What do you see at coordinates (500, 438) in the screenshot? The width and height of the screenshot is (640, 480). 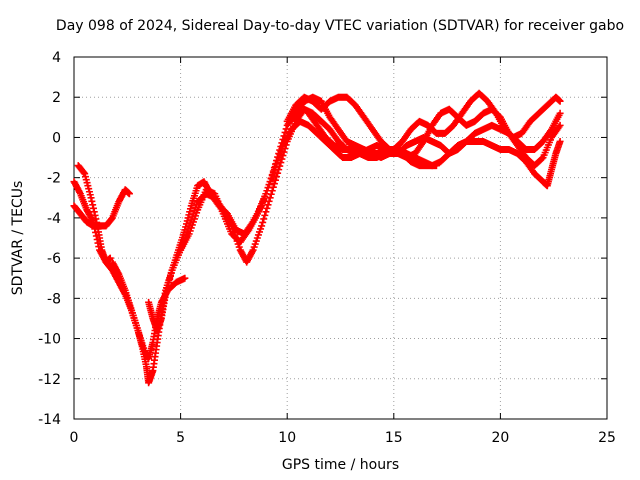 I see `x-tick-label: 20` at bounding box center [500, 438].